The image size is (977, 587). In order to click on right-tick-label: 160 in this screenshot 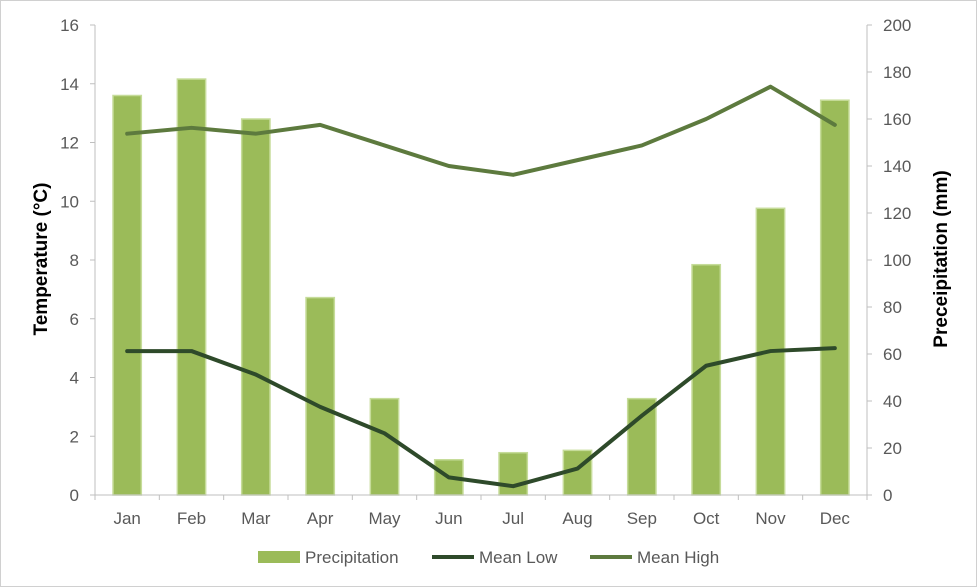, I will do `click(897, 119)`.